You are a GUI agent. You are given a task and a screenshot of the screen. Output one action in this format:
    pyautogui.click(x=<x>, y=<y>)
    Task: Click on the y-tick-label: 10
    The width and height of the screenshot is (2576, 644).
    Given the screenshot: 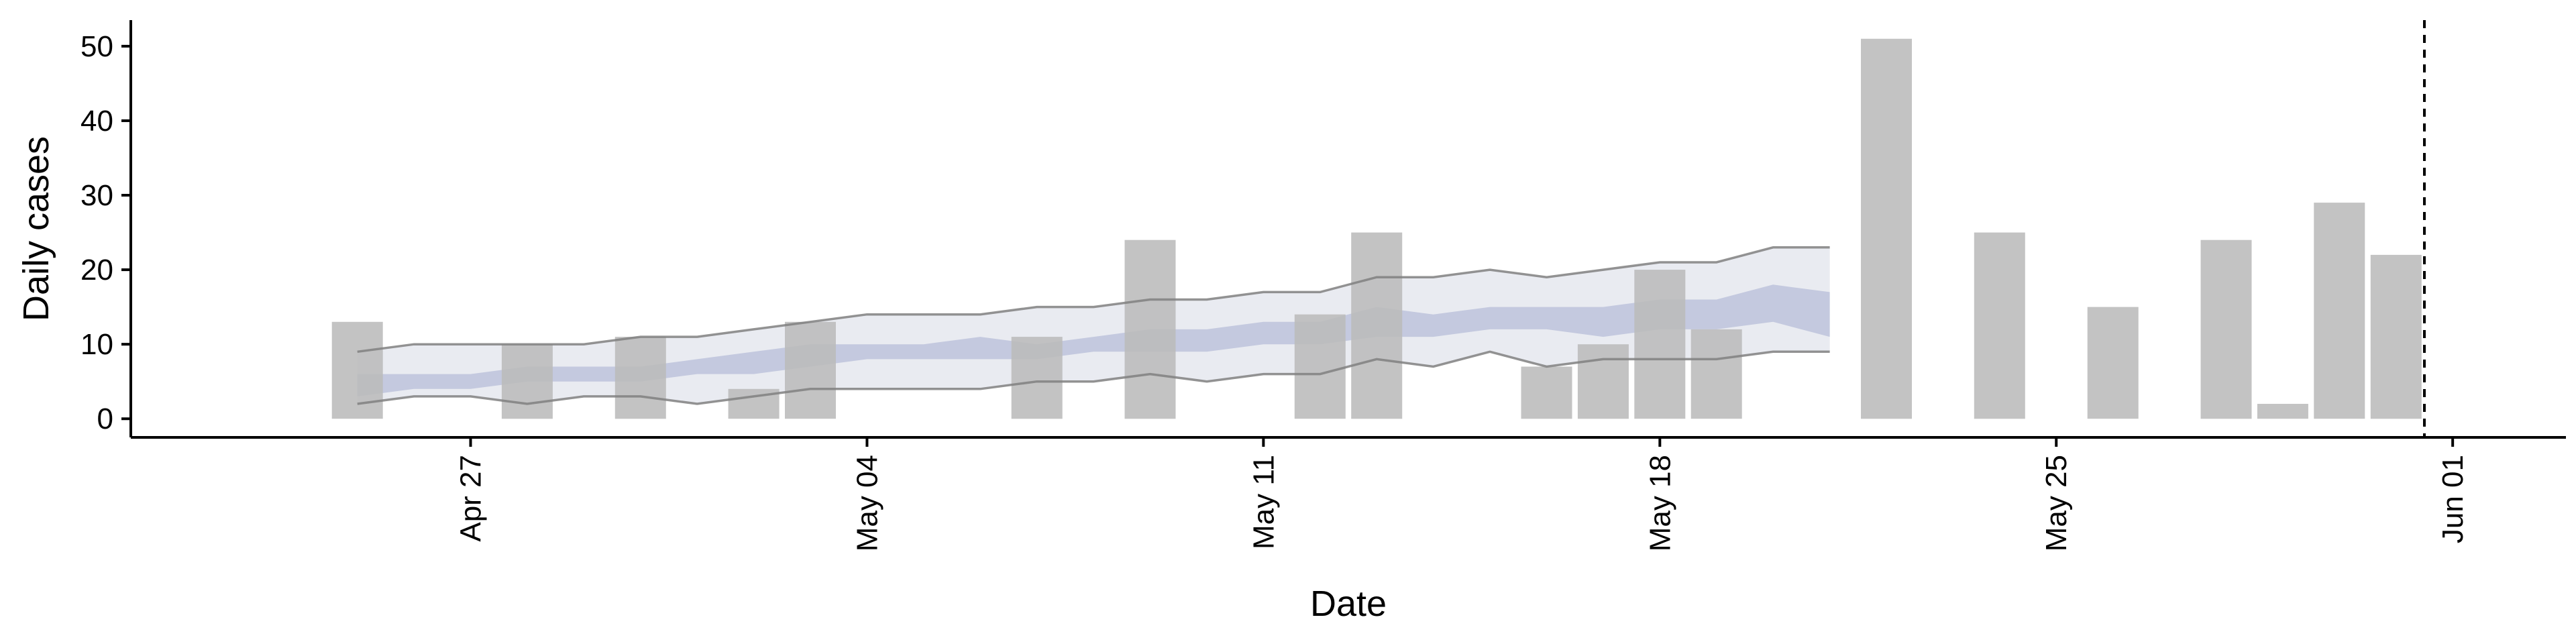 What is the action you would take?
    pyautogui.click(x=96, y=344)
    